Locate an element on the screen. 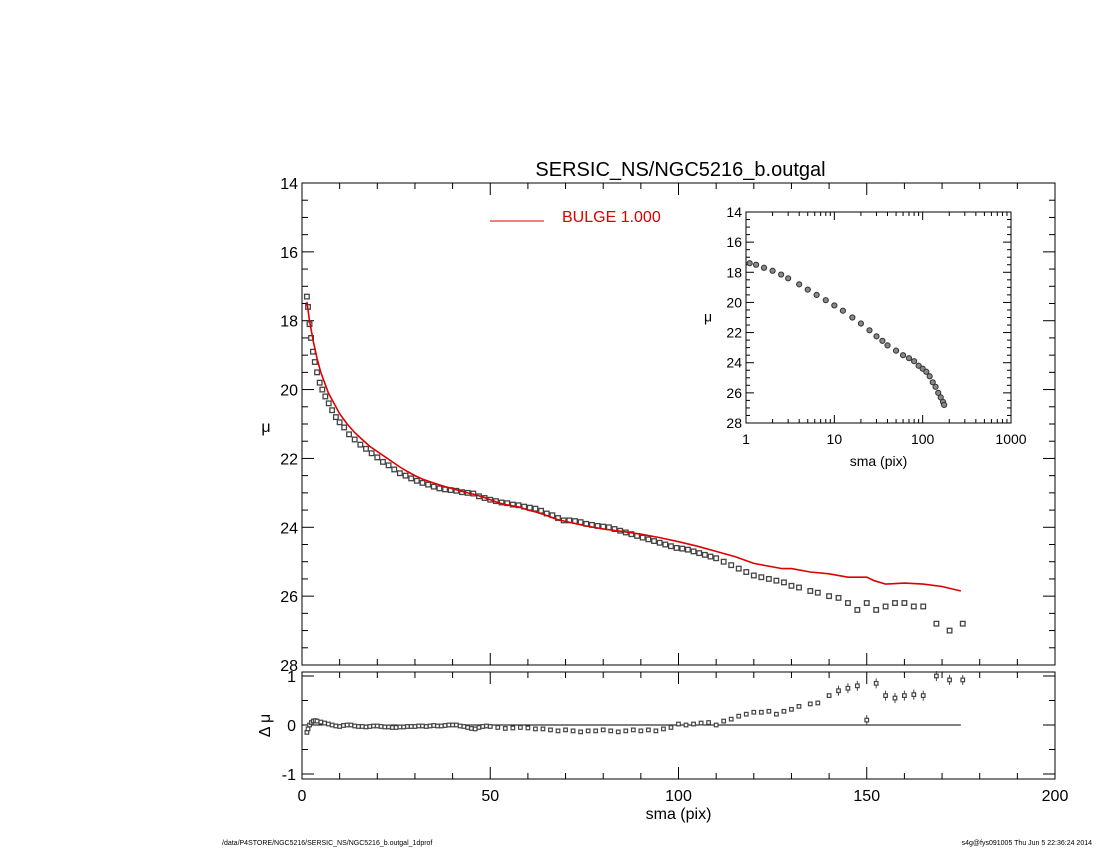 Image resolution: width=1100 pixels, height=850 pixels. inset-y-tick-label: 24 is located at coordinates (734, 363).